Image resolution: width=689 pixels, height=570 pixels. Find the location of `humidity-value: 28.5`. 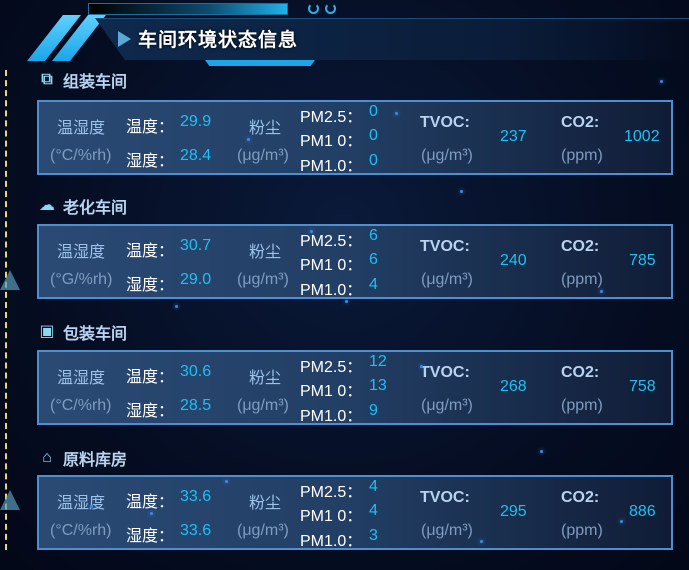

humidity-value: 28.5 is located at coordinates (196, 405).